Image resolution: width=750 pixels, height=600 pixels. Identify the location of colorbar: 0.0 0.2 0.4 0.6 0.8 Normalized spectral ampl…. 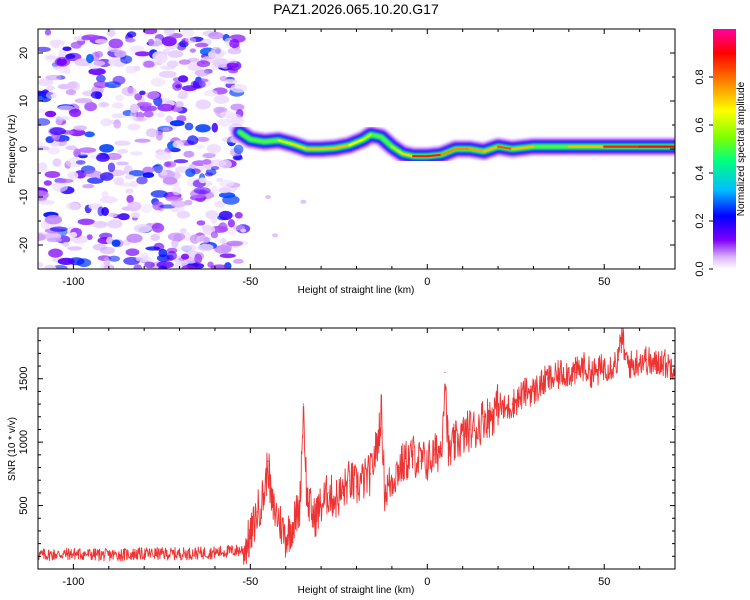
(720, 153).